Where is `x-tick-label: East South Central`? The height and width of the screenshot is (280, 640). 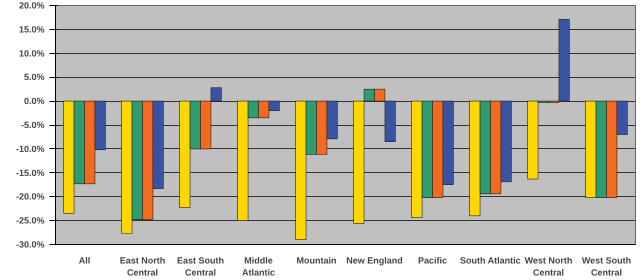
x-tick-label: East South Central is located at coordinates (200, 267).